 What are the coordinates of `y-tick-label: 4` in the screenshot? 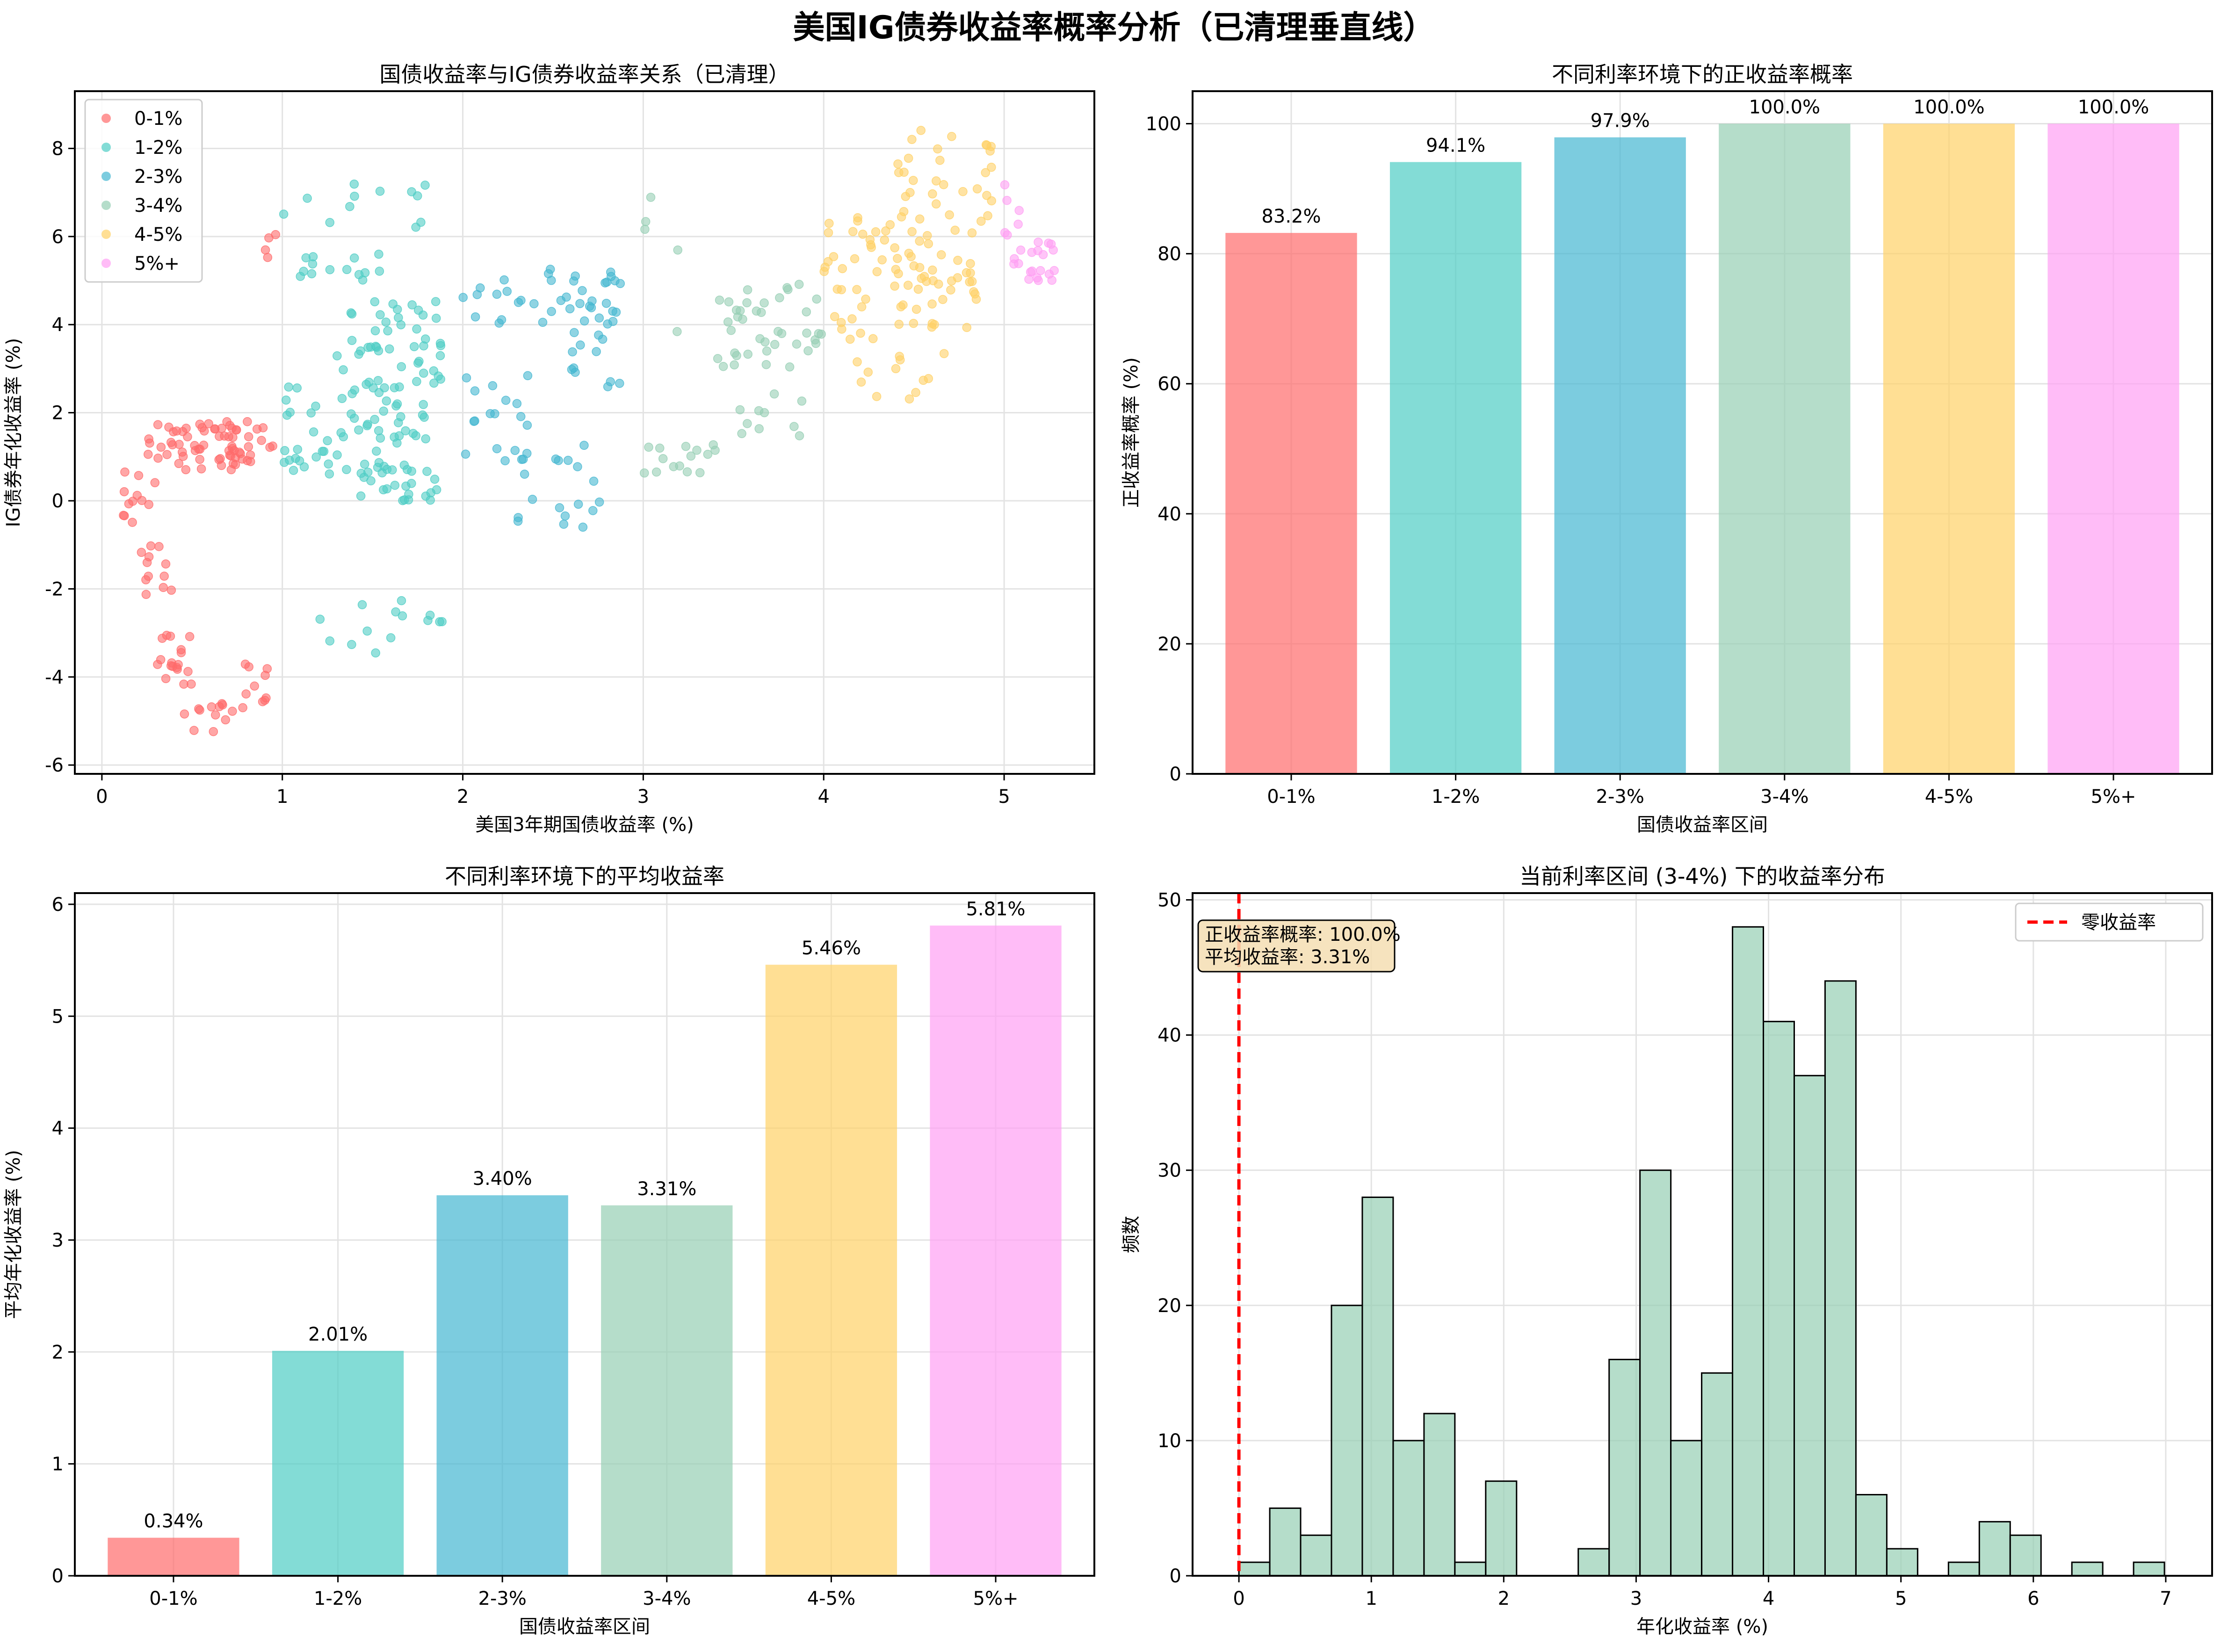 It's located at (58, 325).